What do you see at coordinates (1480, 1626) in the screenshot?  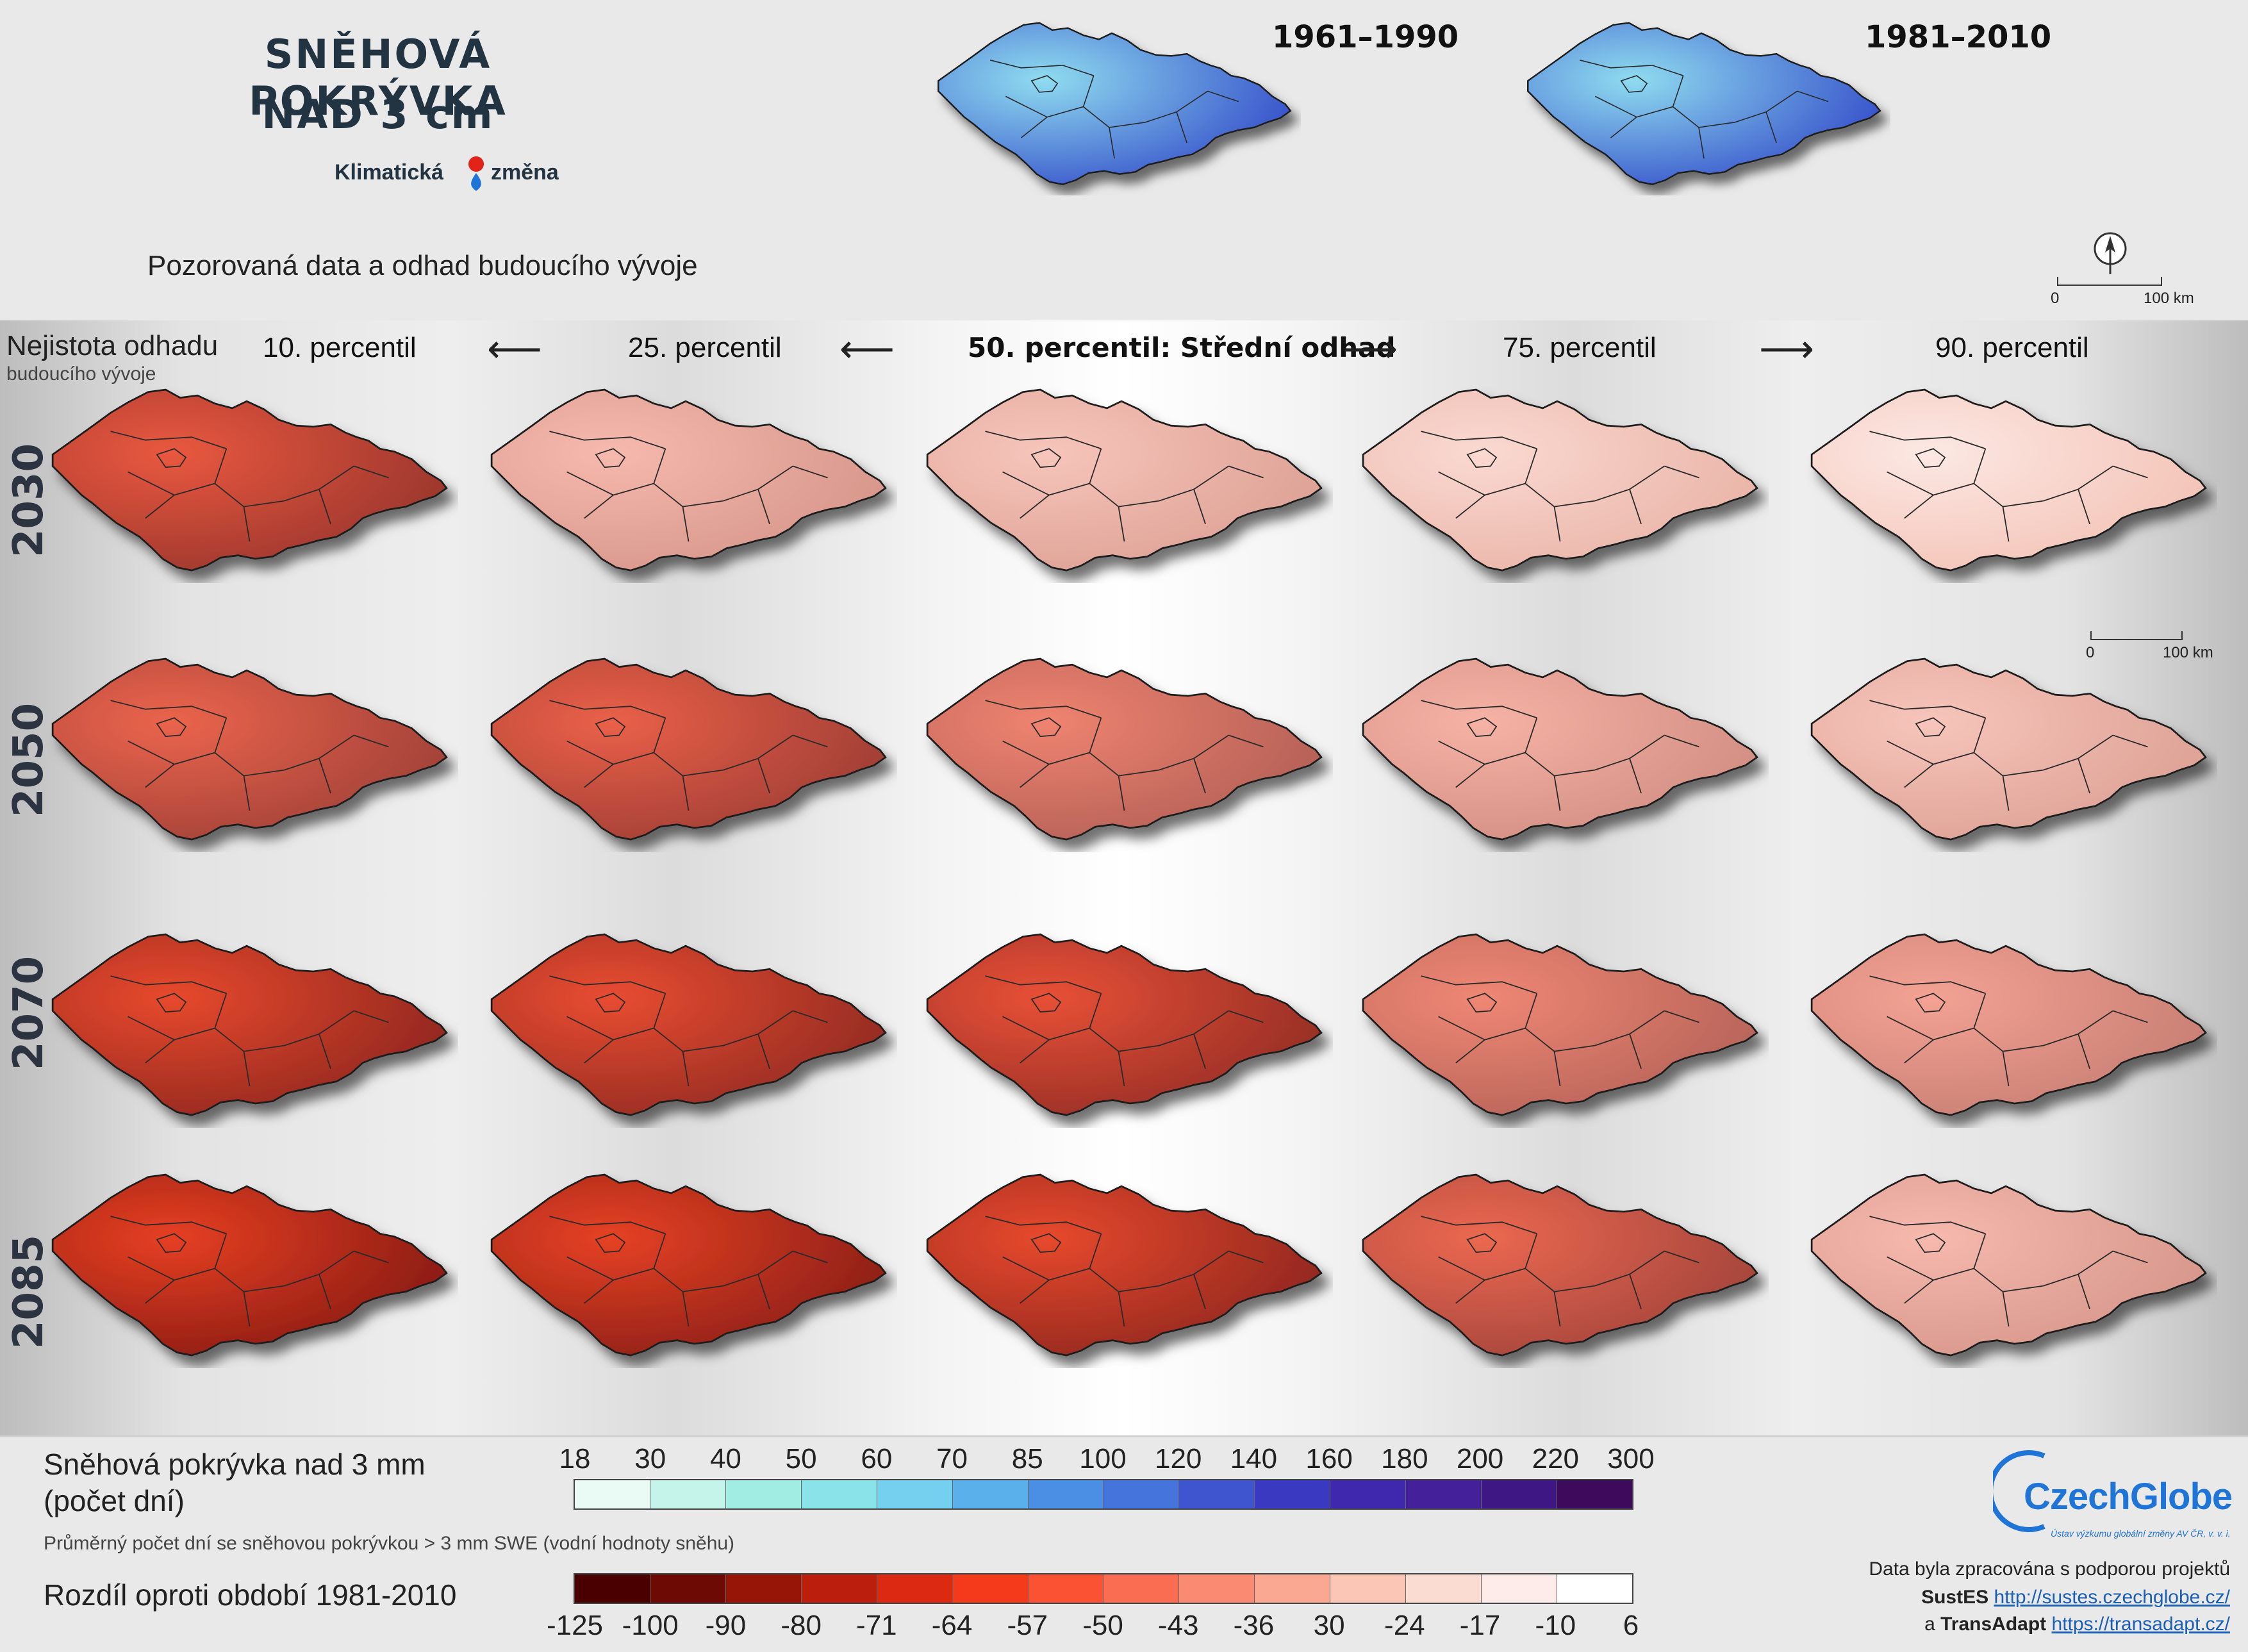 I see `legend-tick: -17` at bounding box center [1480, 1626].